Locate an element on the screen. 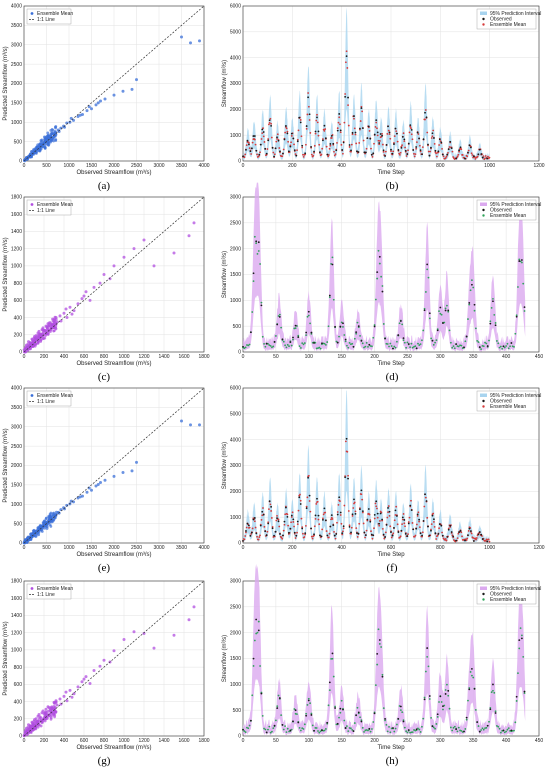  legend-label-a-0: Ensemble Mean is located at coordinates (55, 14).